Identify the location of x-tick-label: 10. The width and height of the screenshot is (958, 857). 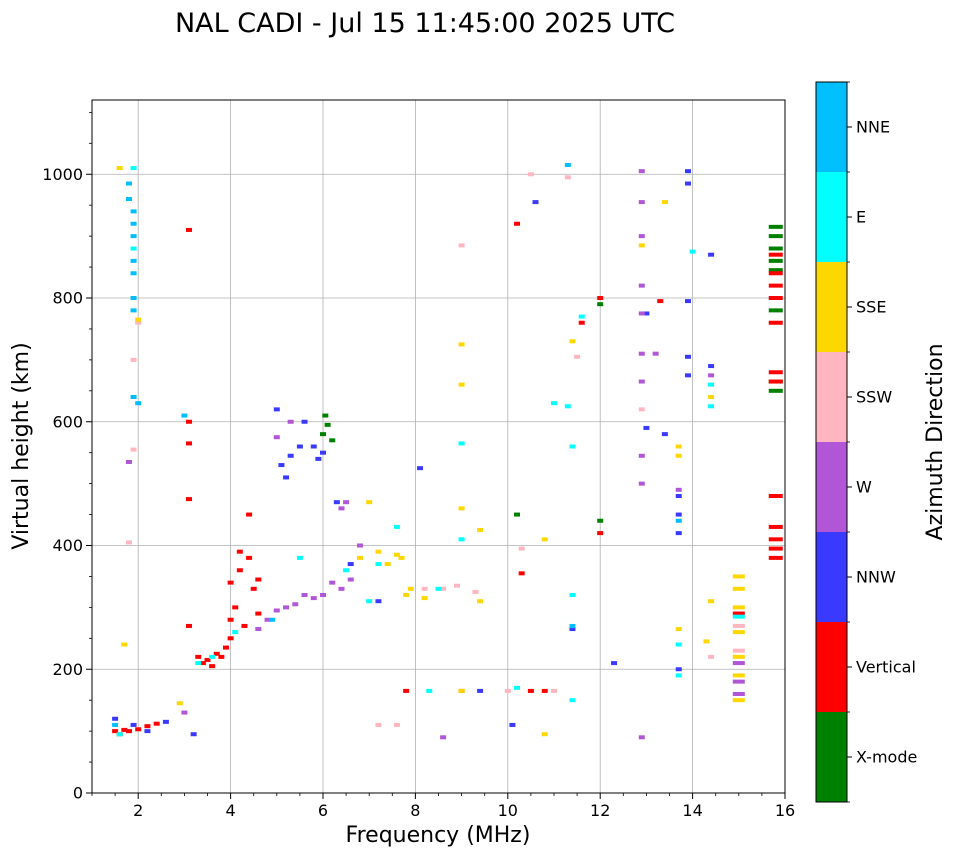
(508, 810).